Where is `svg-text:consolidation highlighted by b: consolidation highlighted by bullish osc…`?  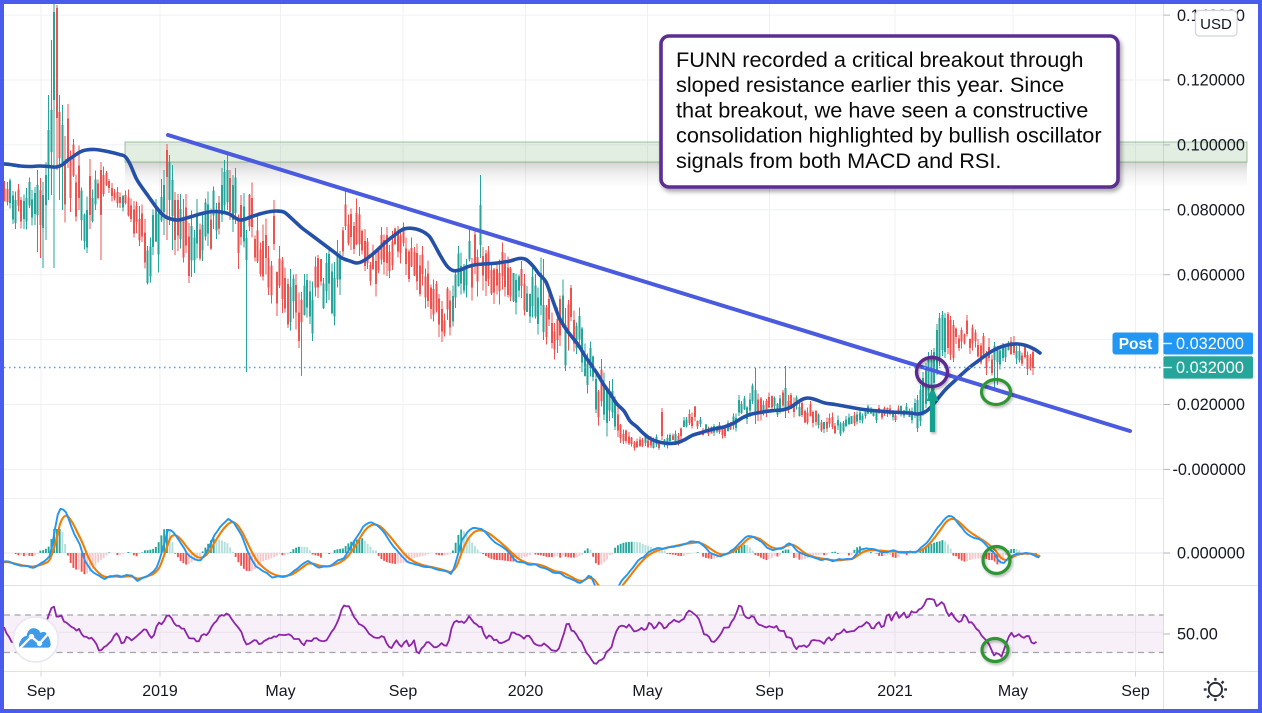 svg-text:consolidation highlighted by b: consolidation highlighted by bullish osc… is located at coordinates (889, 135).